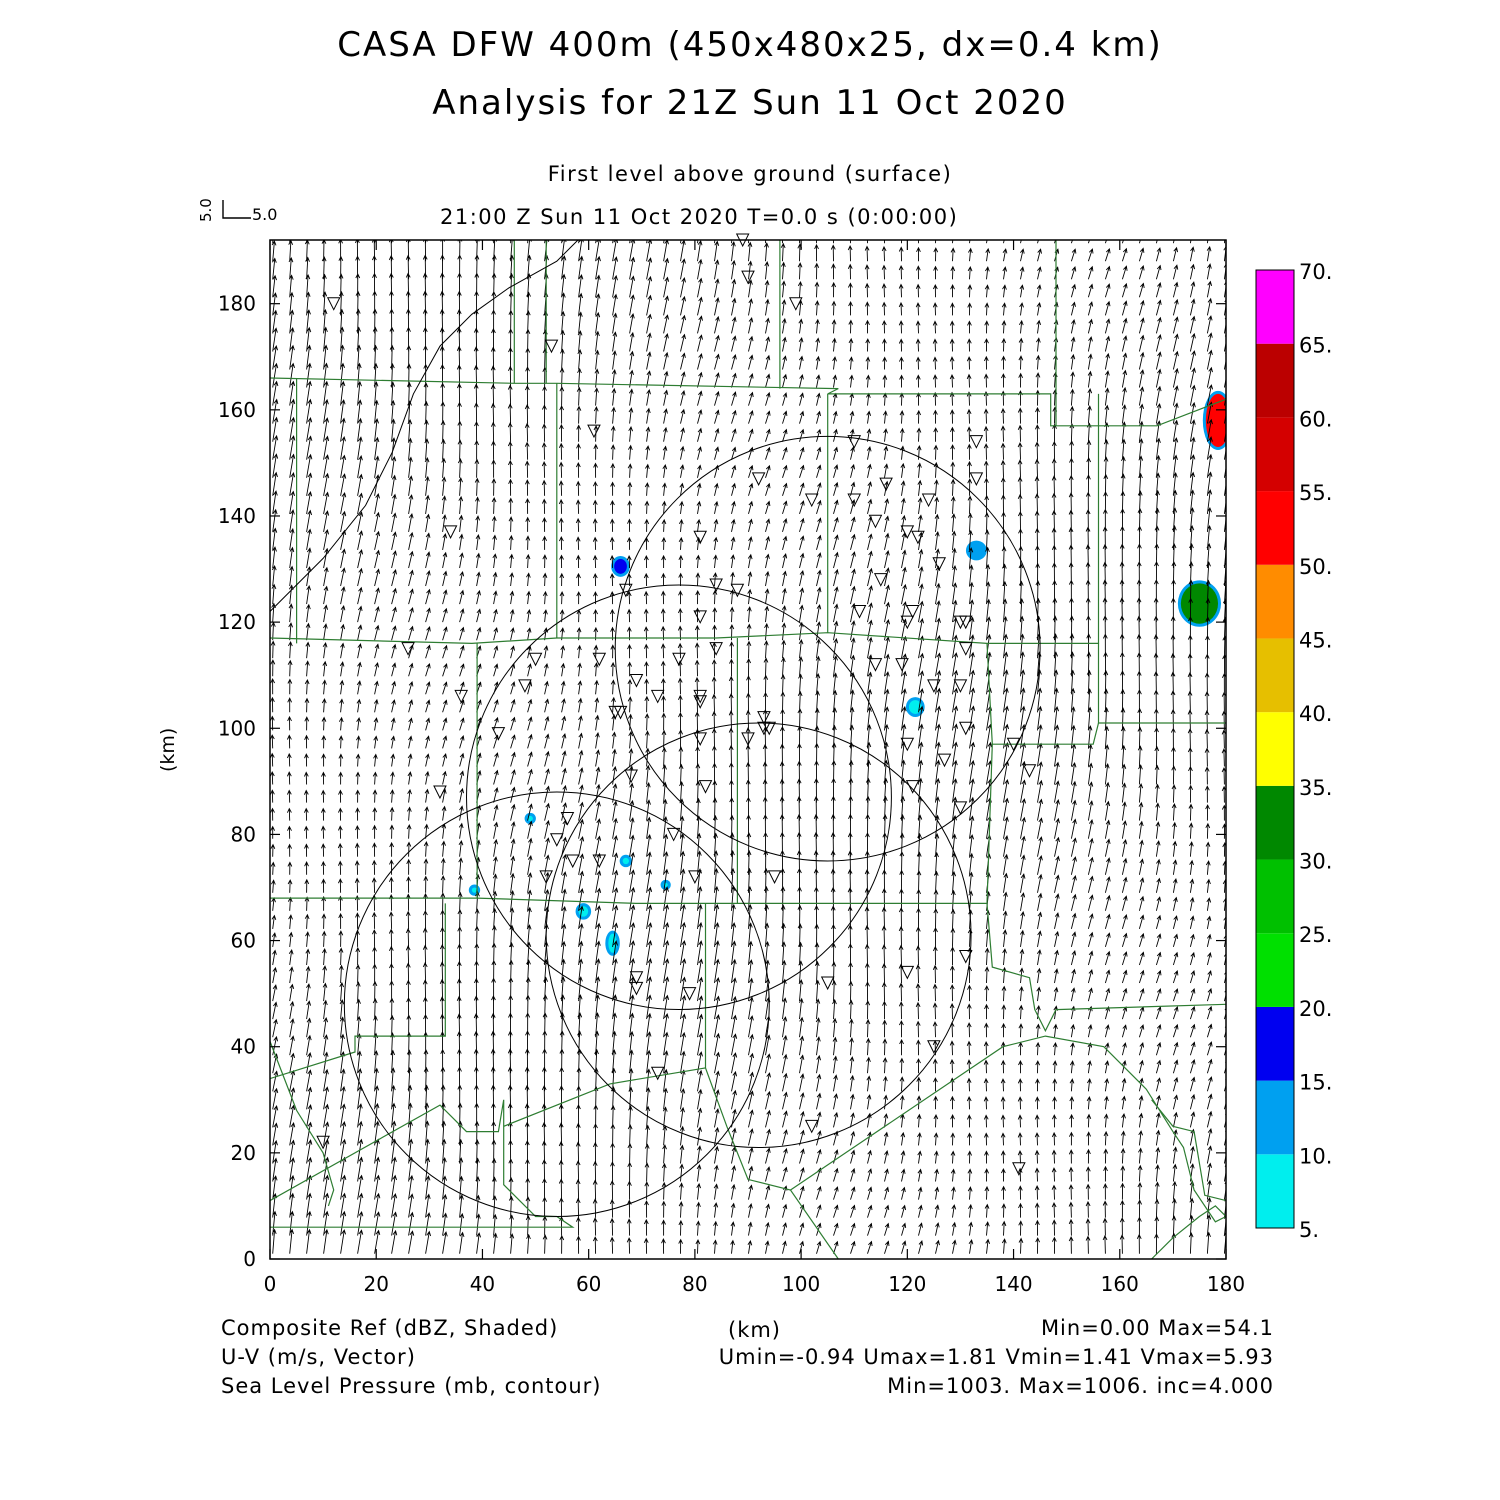 Image resolution: width=1500 pixels, height=1500 pixels. What do you see at coordinates (1013, 1284) in the screenshot?
I see `x-tick-label: 140` at bounding box center [1013, 1284].